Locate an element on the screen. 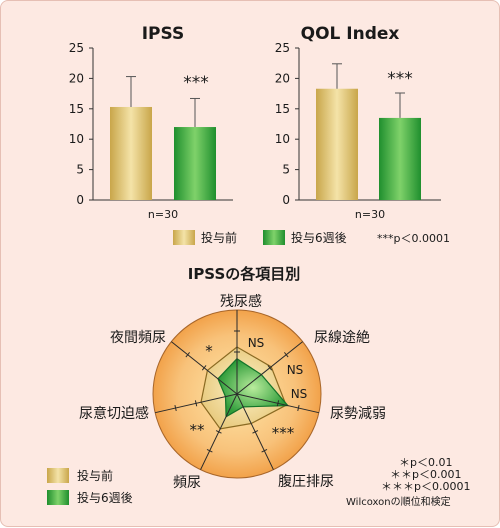 This screenshot has height=528, width=500. radar-mark: *** is located at coordinates (283, 433).